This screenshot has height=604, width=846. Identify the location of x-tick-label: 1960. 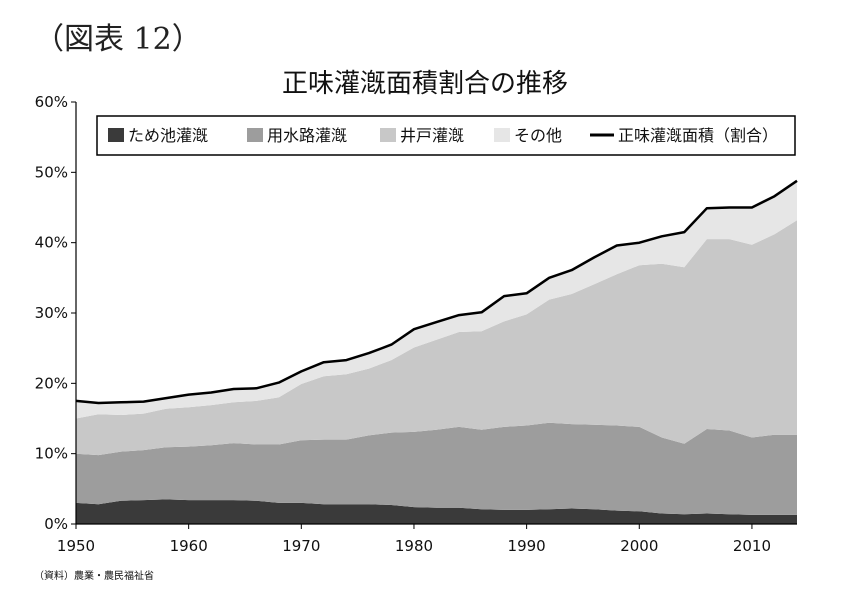
(189, 546).